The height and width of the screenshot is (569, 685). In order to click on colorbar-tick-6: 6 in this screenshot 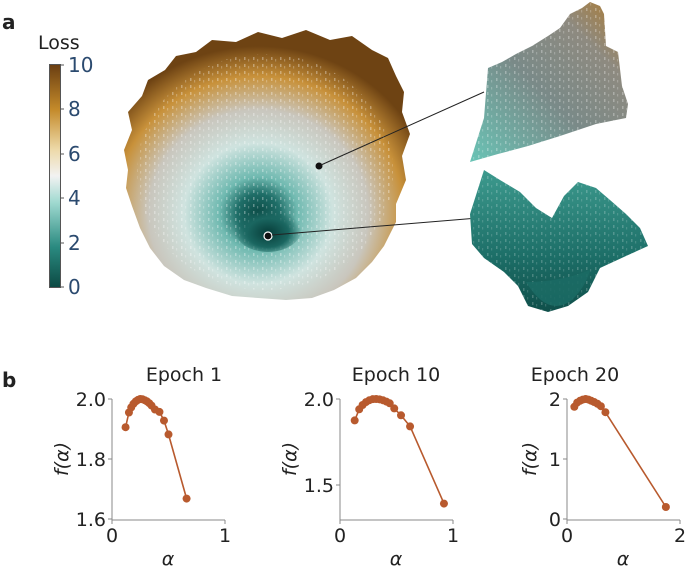, I will do `click(74, 154)`.